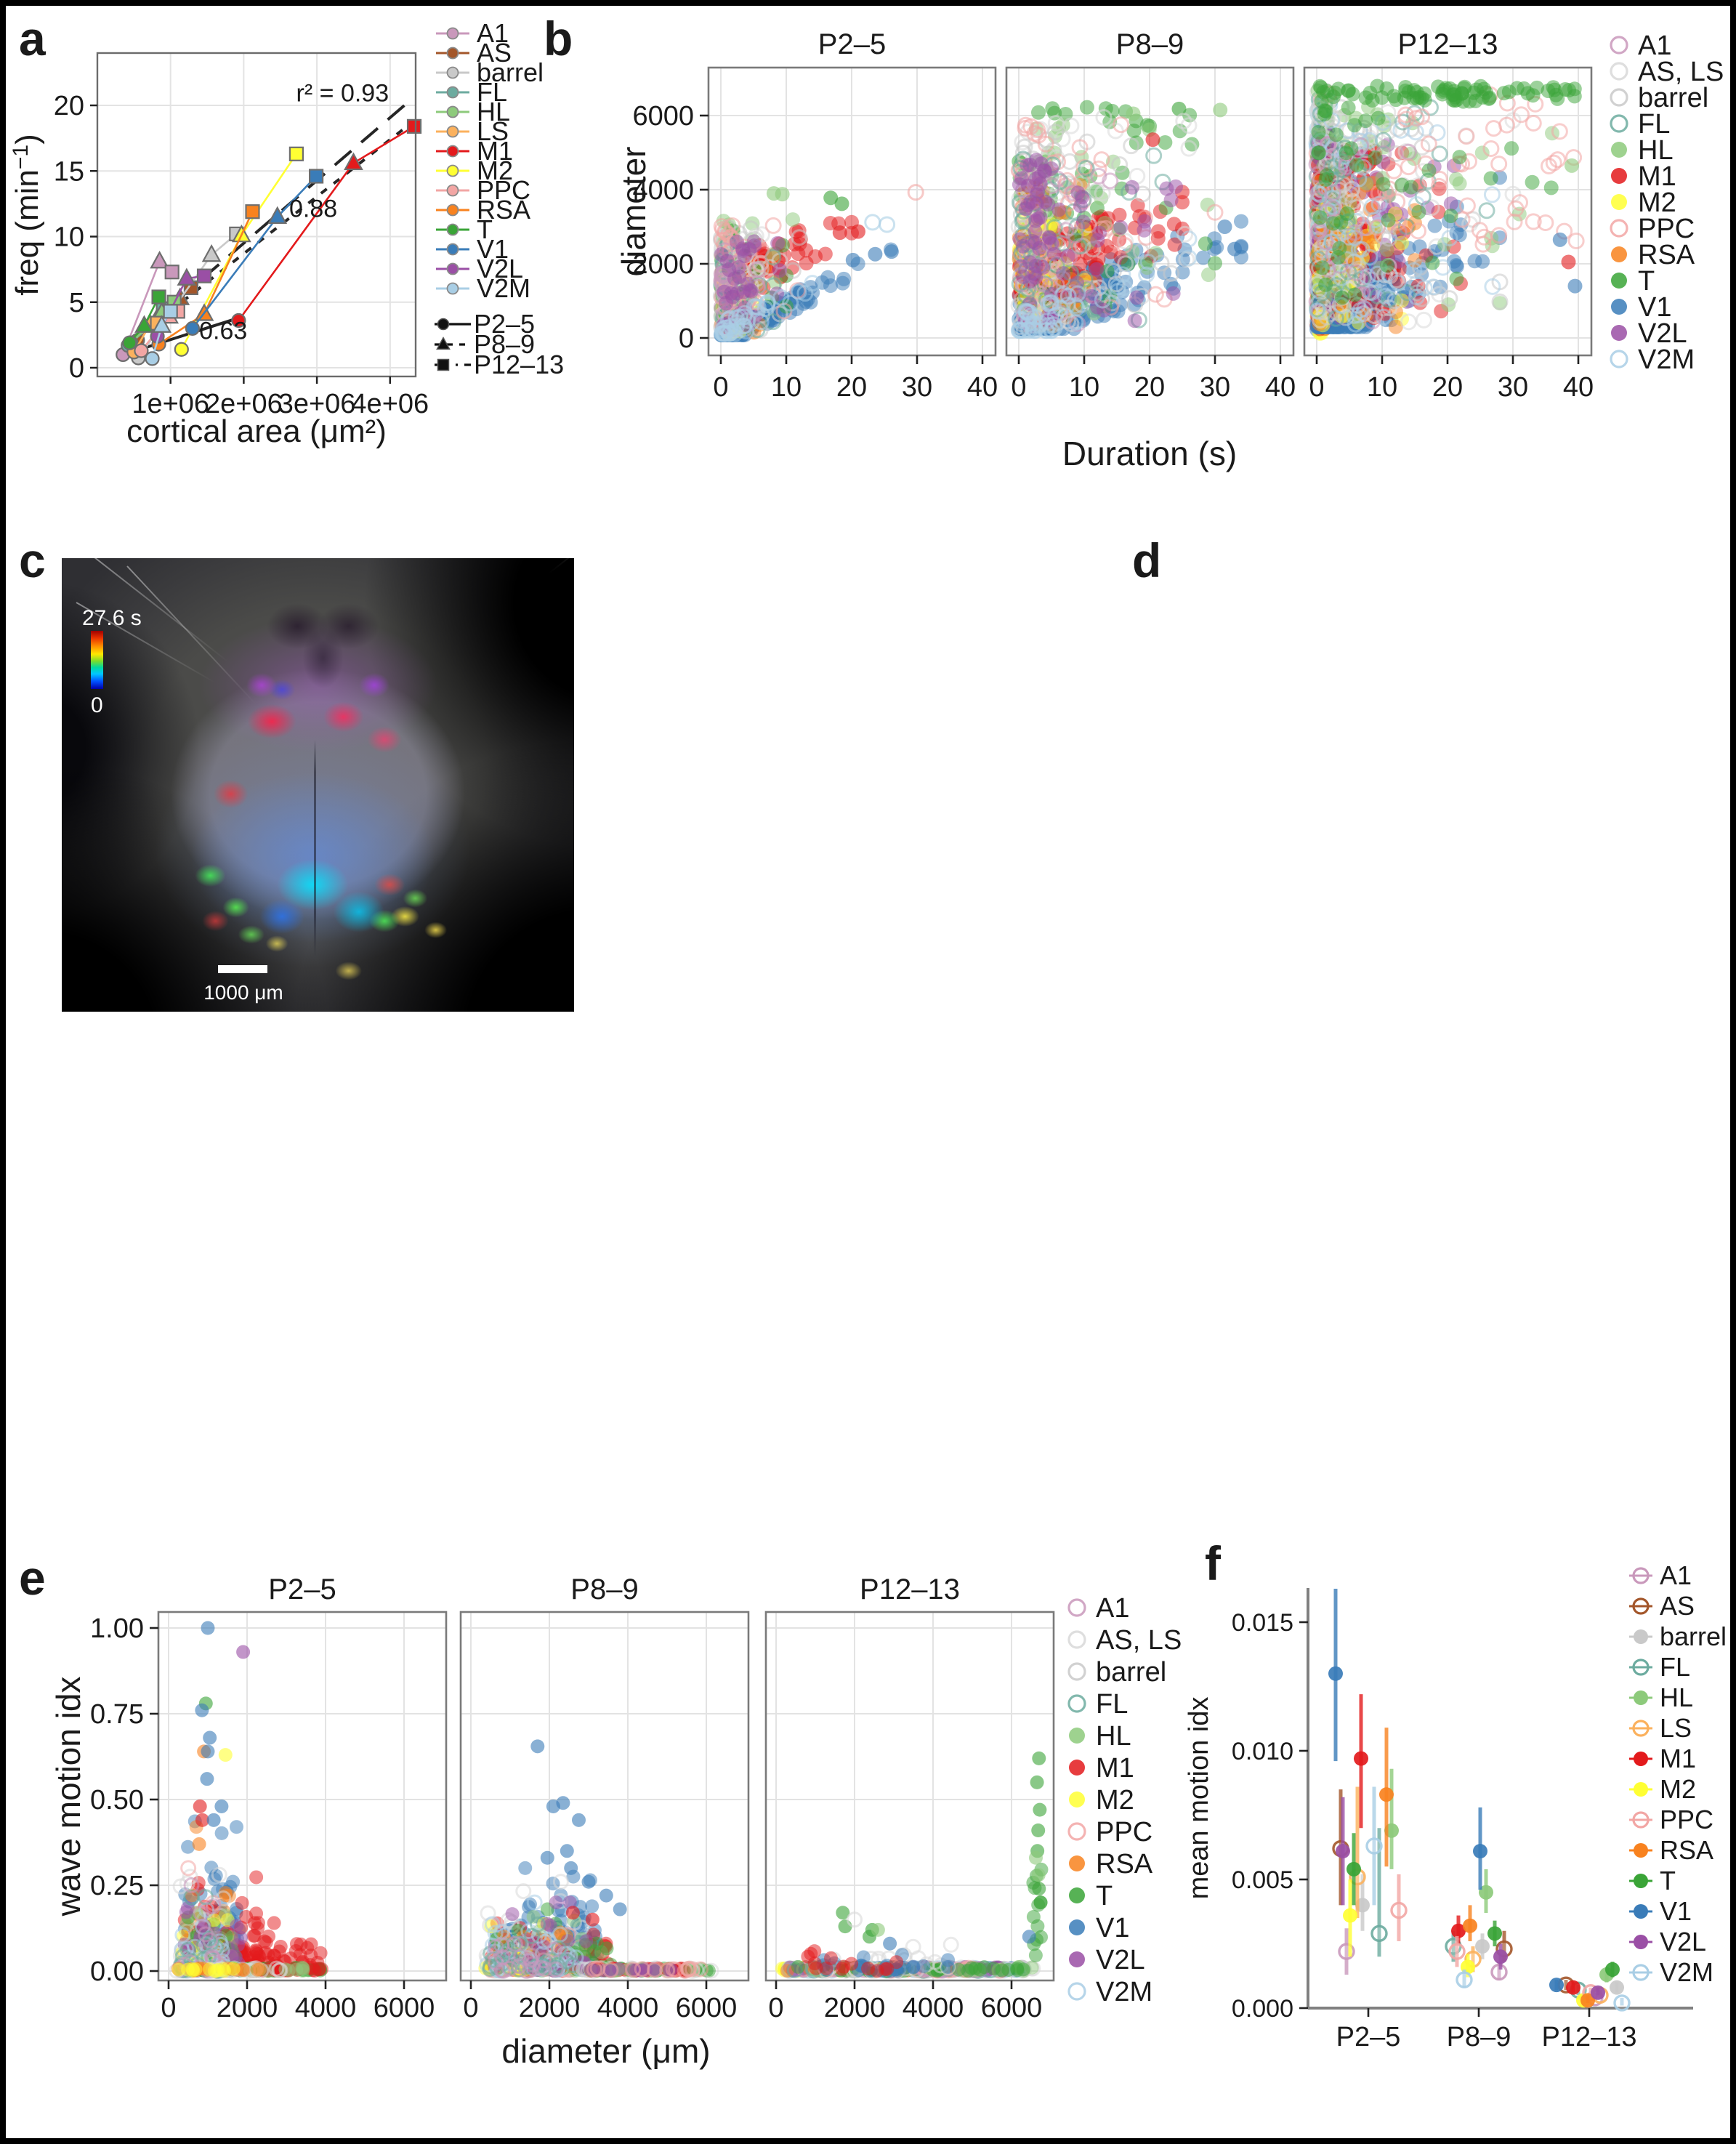  Describe the element at coordinates (326, 2008) in the screenshot. I see `x-tick-label: 4000` at that location.